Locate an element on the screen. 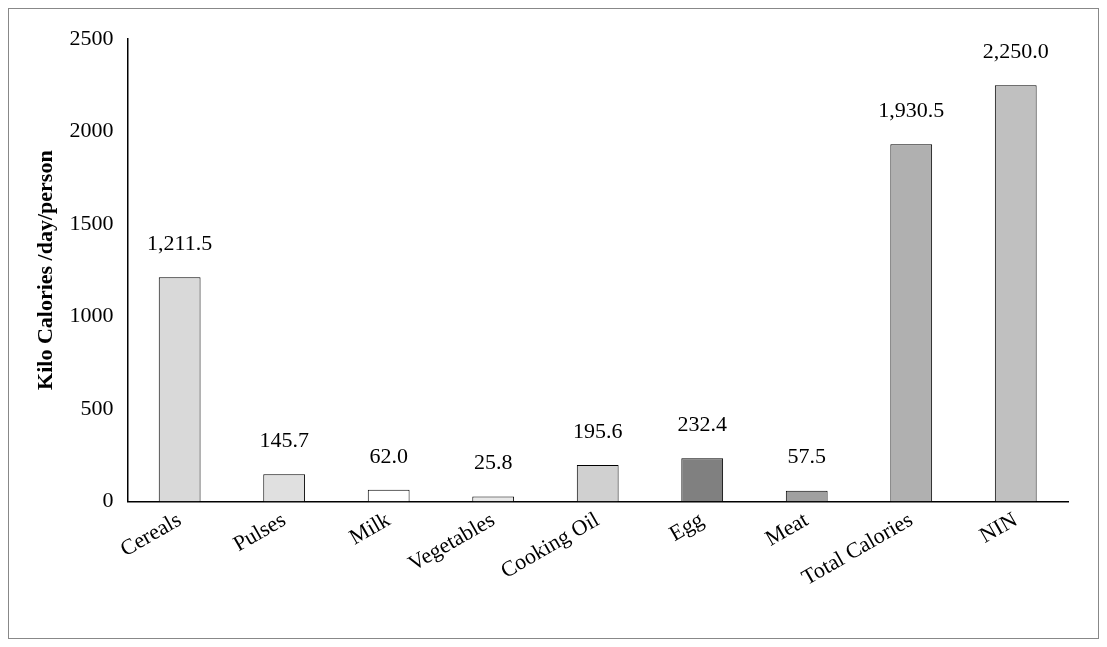  y-tick-label: 0 is located at coordinates (108, 500).